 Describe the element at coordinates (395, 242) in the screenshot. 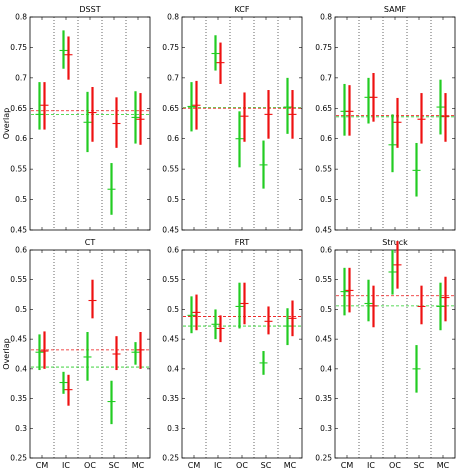

I see `chart-title: Struck` at that location.